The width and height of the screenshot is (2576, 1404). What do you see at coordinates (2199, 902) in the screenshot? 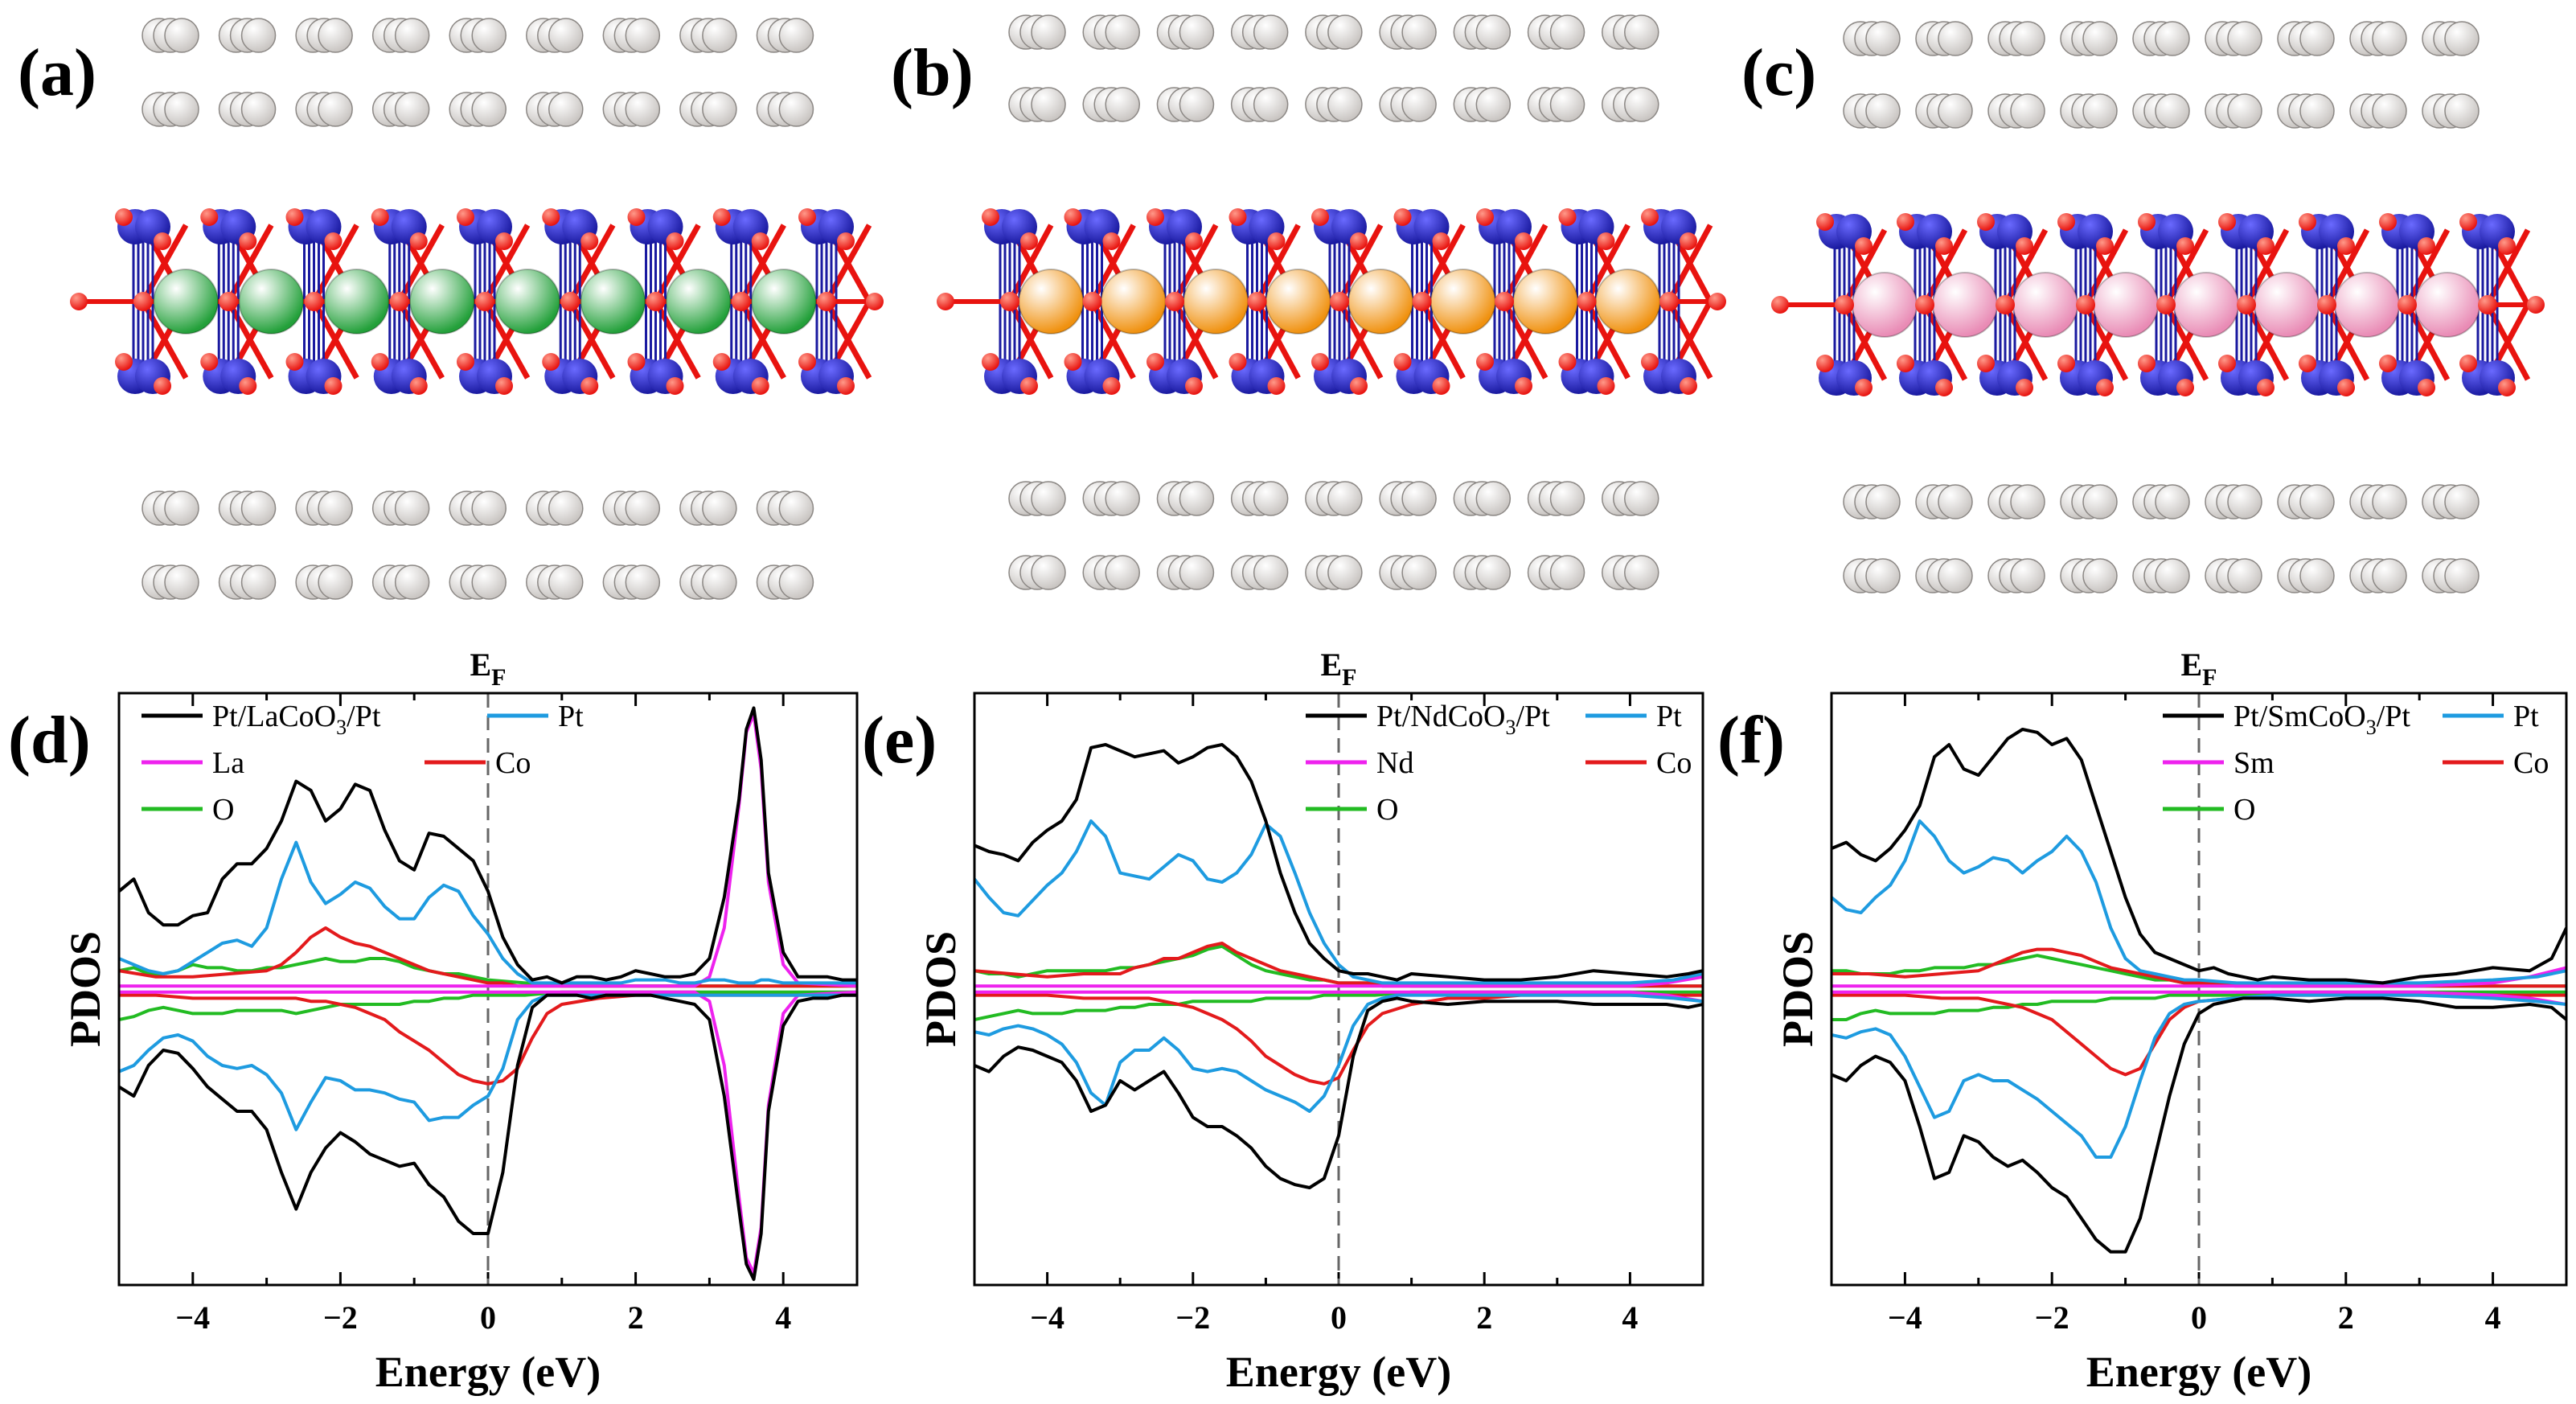
I see `series-line-pt-spin-up` at bounding box center [2199, 902].